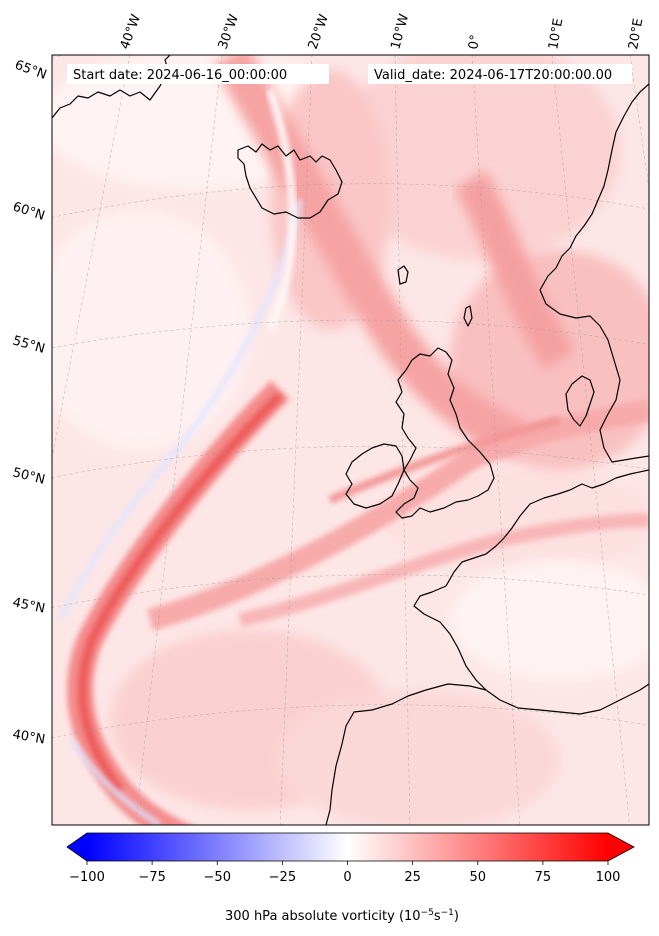 This screenshot has height=936, width=659. I want to click on colorbar-min-extend, so click(77, 847).